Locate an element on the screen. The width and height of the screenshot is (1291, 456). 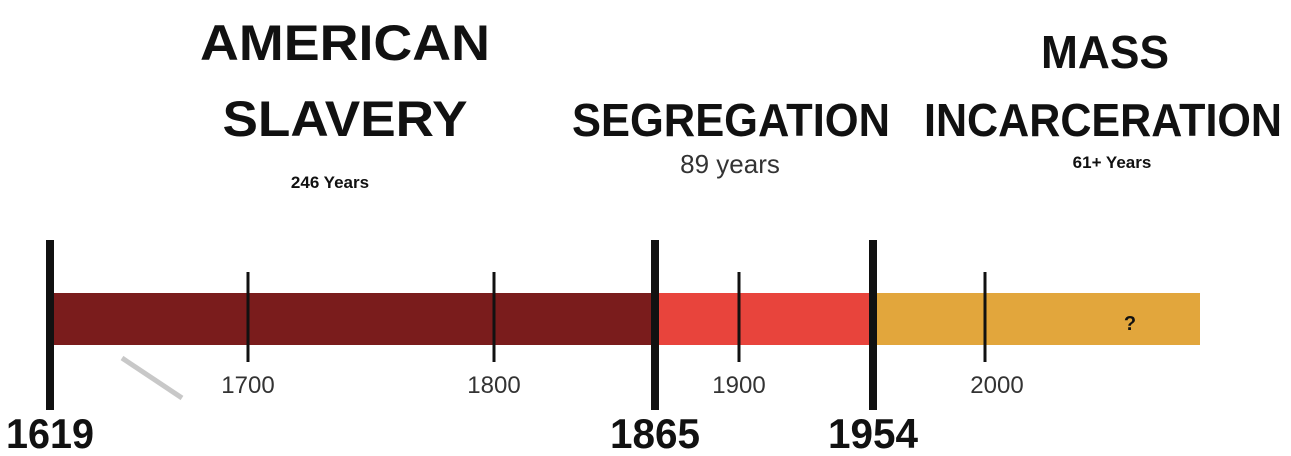
era-title: SEGREGATION is located at coordinates (731, 120).